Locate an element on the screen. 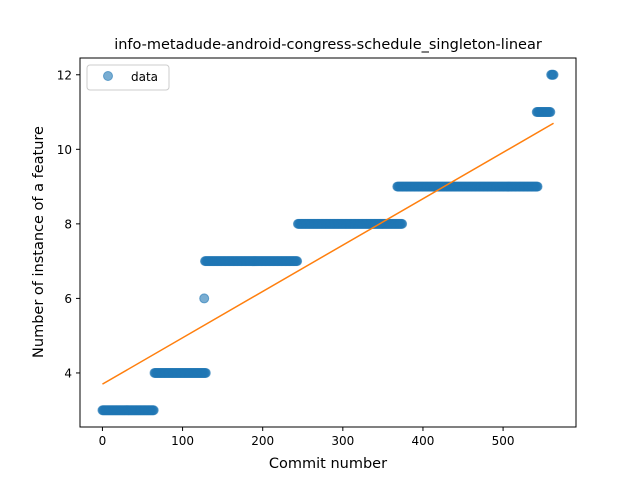 The image size is (640, 480). y-tick-label: 4 is located at coordinates (68, 373).